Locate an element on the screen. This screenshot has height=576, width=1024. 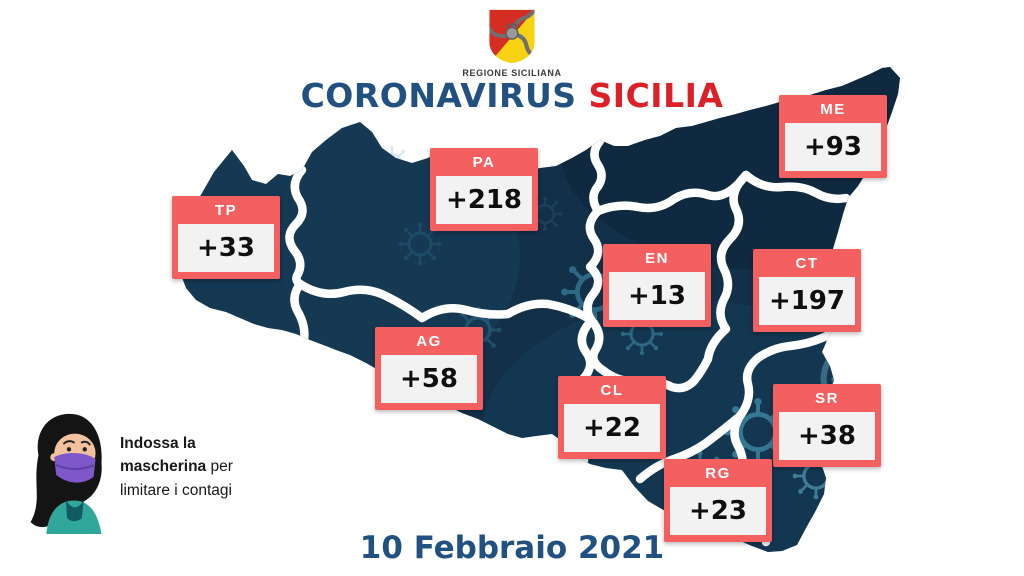
province-card-ag: AG +58 is located at coordinates (429, 368).